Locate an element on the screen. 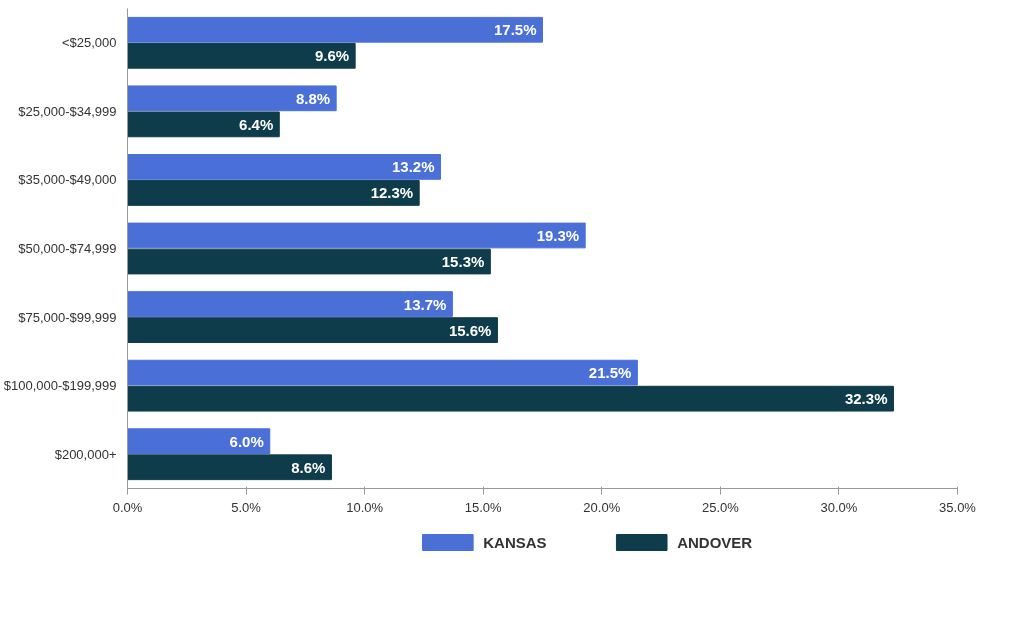  data-label: 15.6% is located at coordinates (470, 330).